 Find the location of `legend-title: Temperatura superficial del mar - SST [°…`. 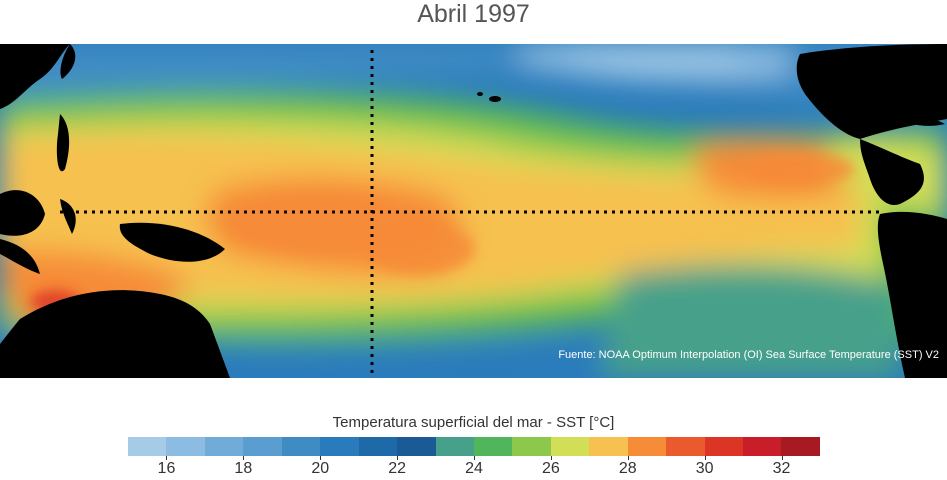

legend-title: Temperatura superficial del mar - SST [°… is located at coordinates (473, 422).